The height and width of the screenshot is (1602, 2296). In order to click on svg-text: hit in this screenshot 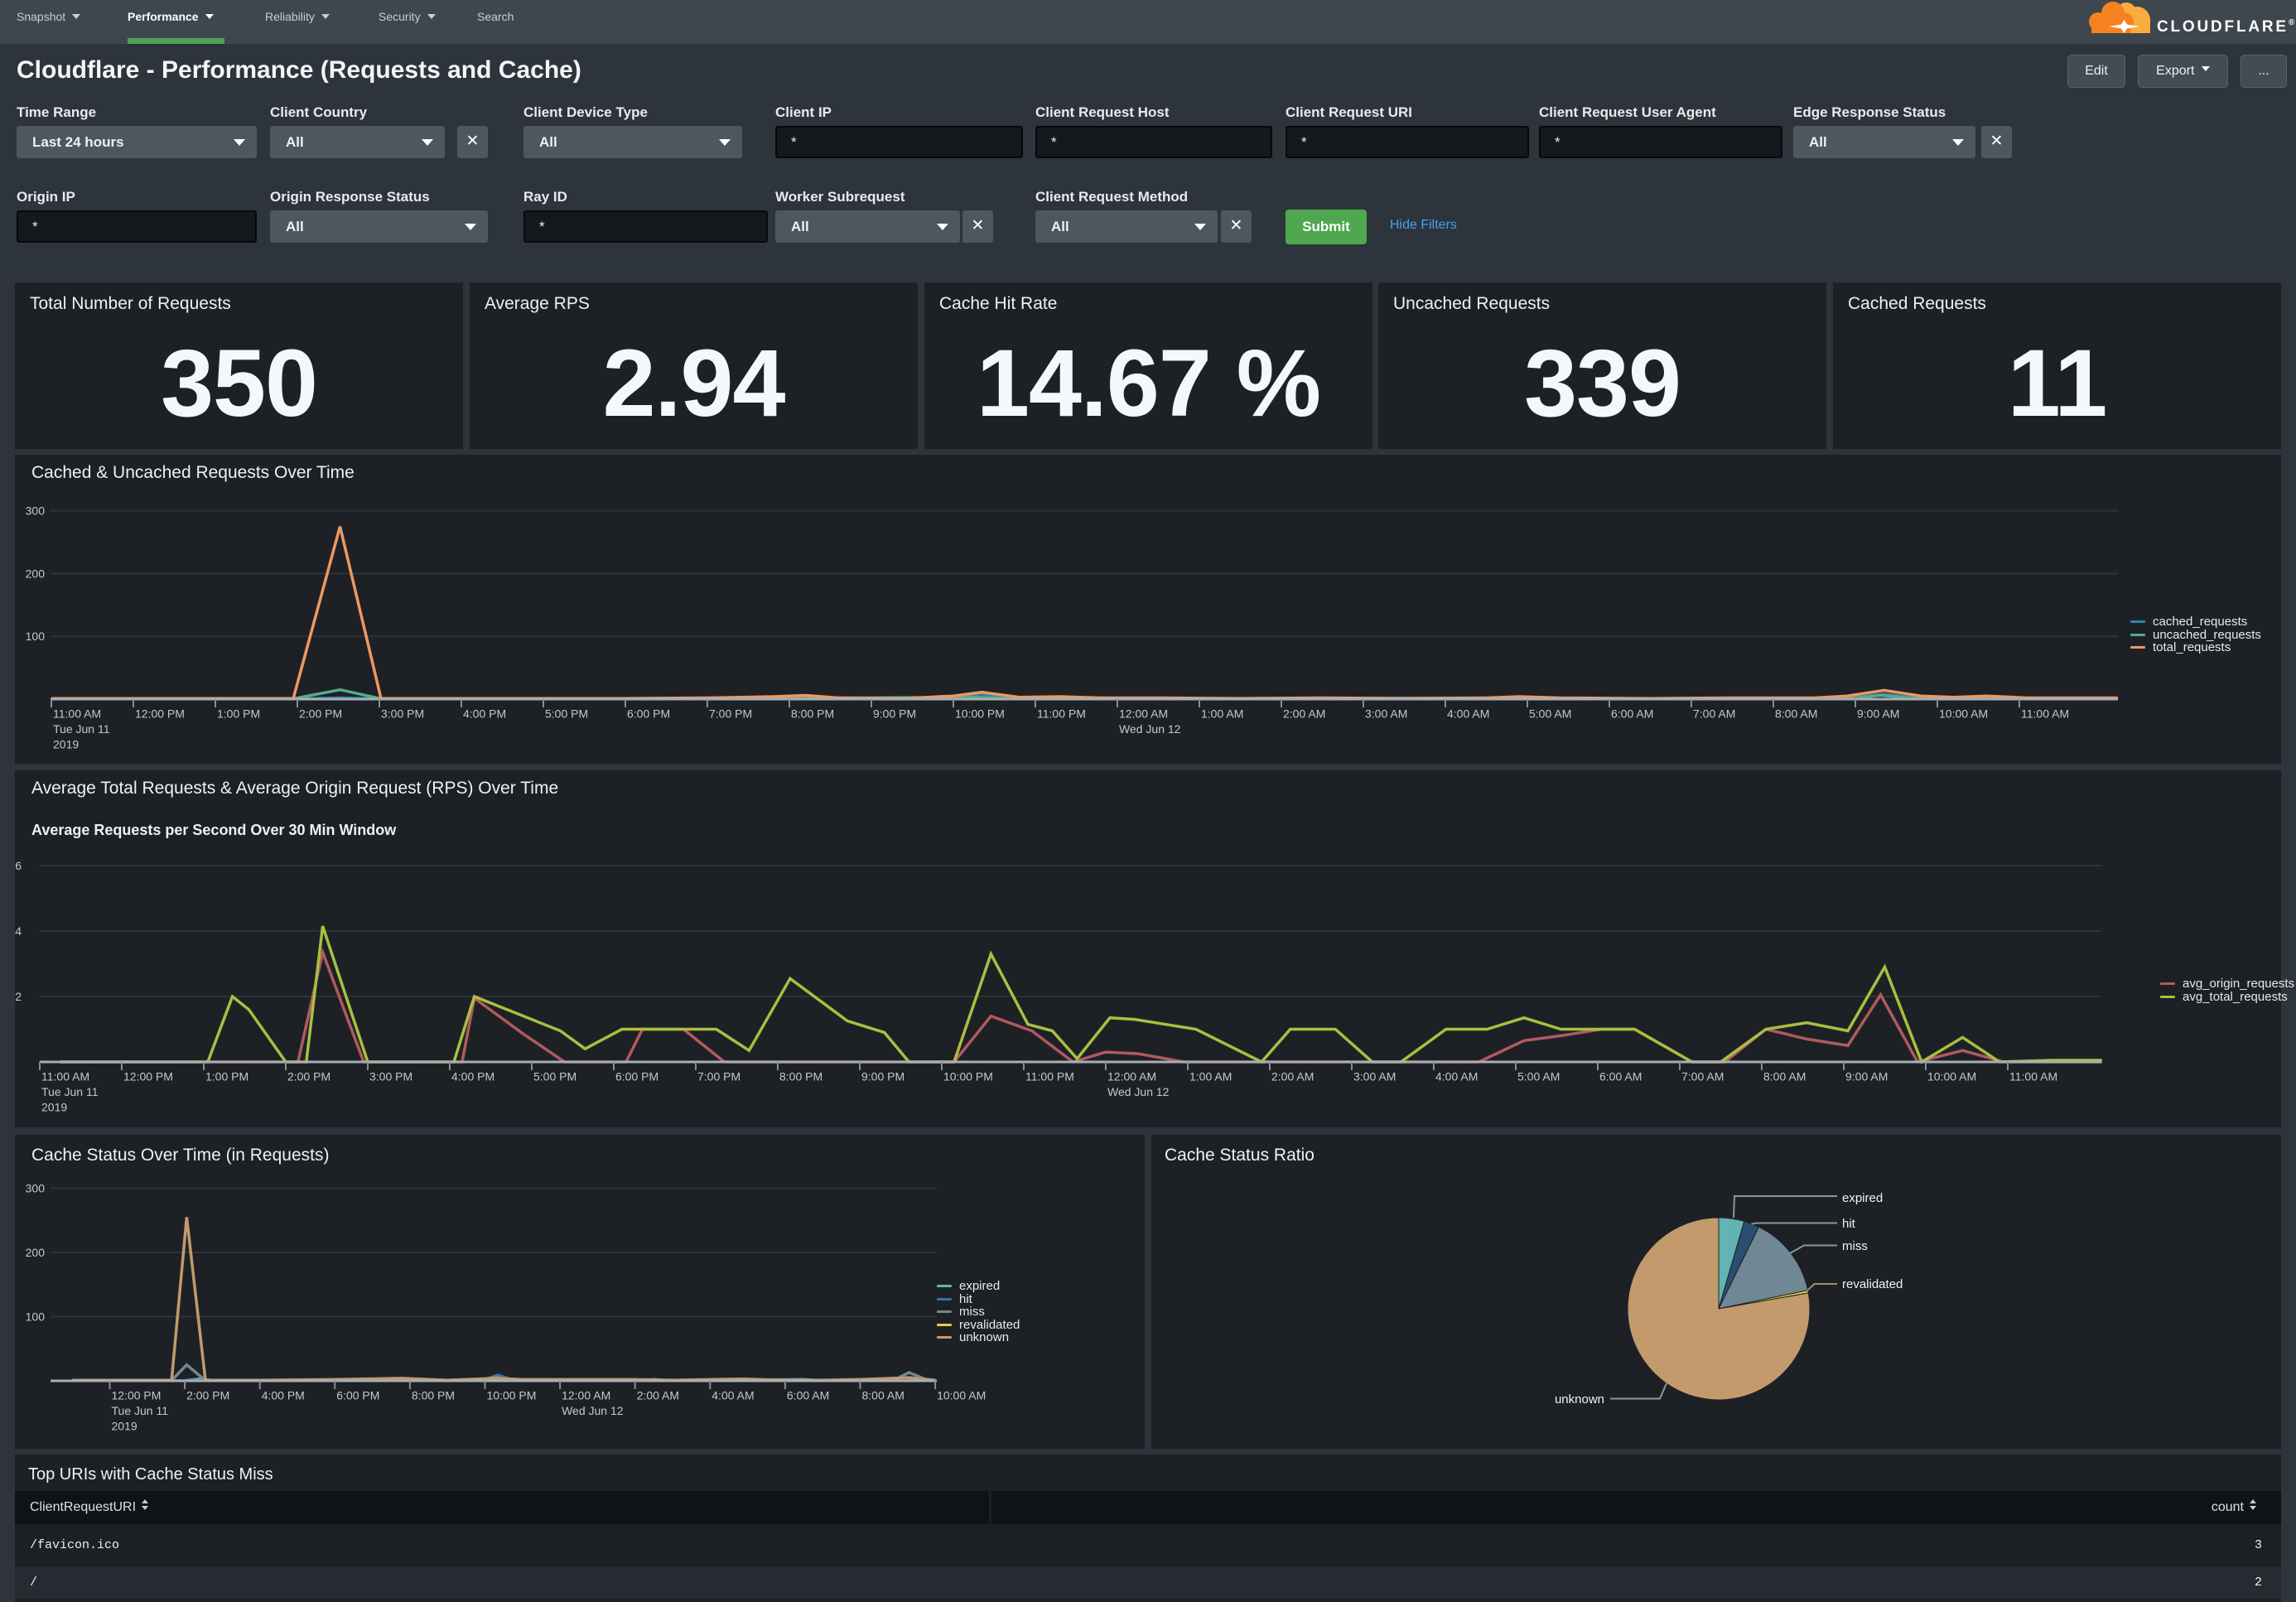, I will do `click(1849, 1224)`.